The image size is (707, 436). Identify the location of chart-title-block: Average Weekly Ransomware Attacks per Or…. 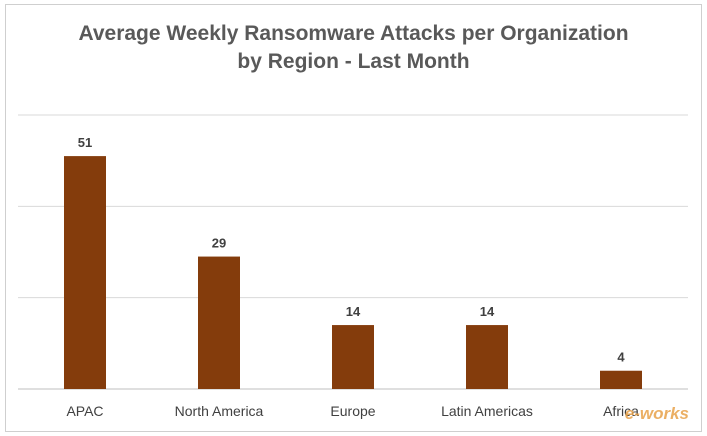
(353, 48).